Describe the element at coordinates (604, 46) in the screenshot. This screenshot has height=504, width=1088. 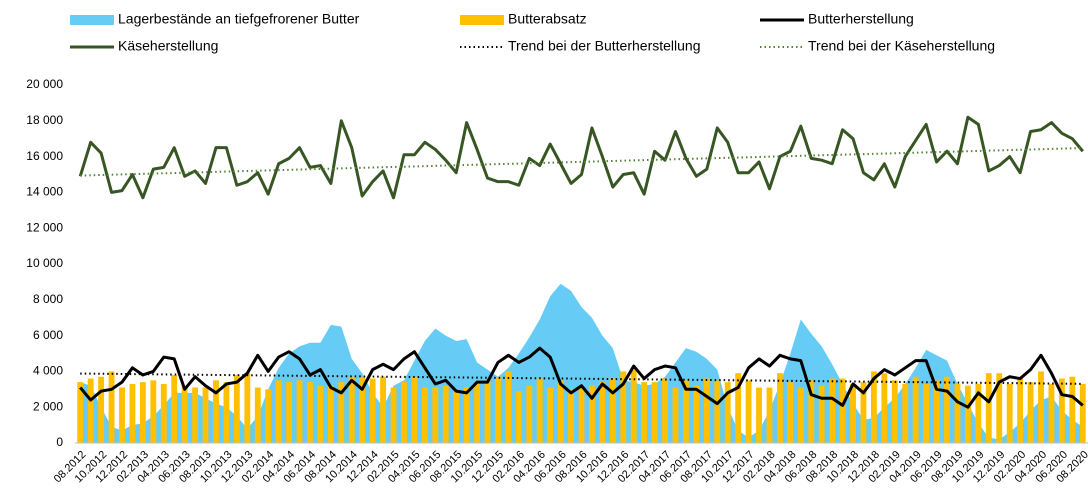
I see `legend-label: Trend bei der Butterherstellung` at that location.